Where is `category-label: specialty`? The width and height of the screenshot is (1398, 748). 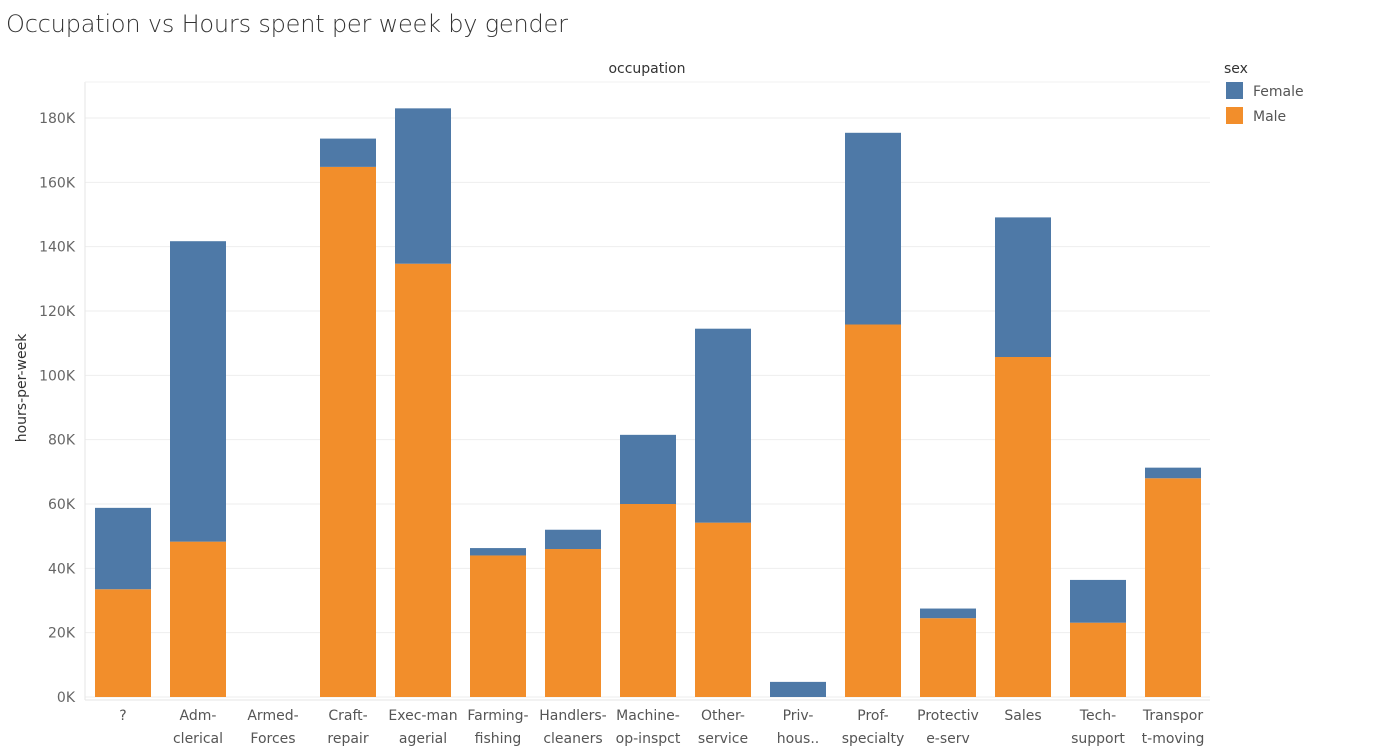
category-label: specialty is located at coordinates (873, 739).